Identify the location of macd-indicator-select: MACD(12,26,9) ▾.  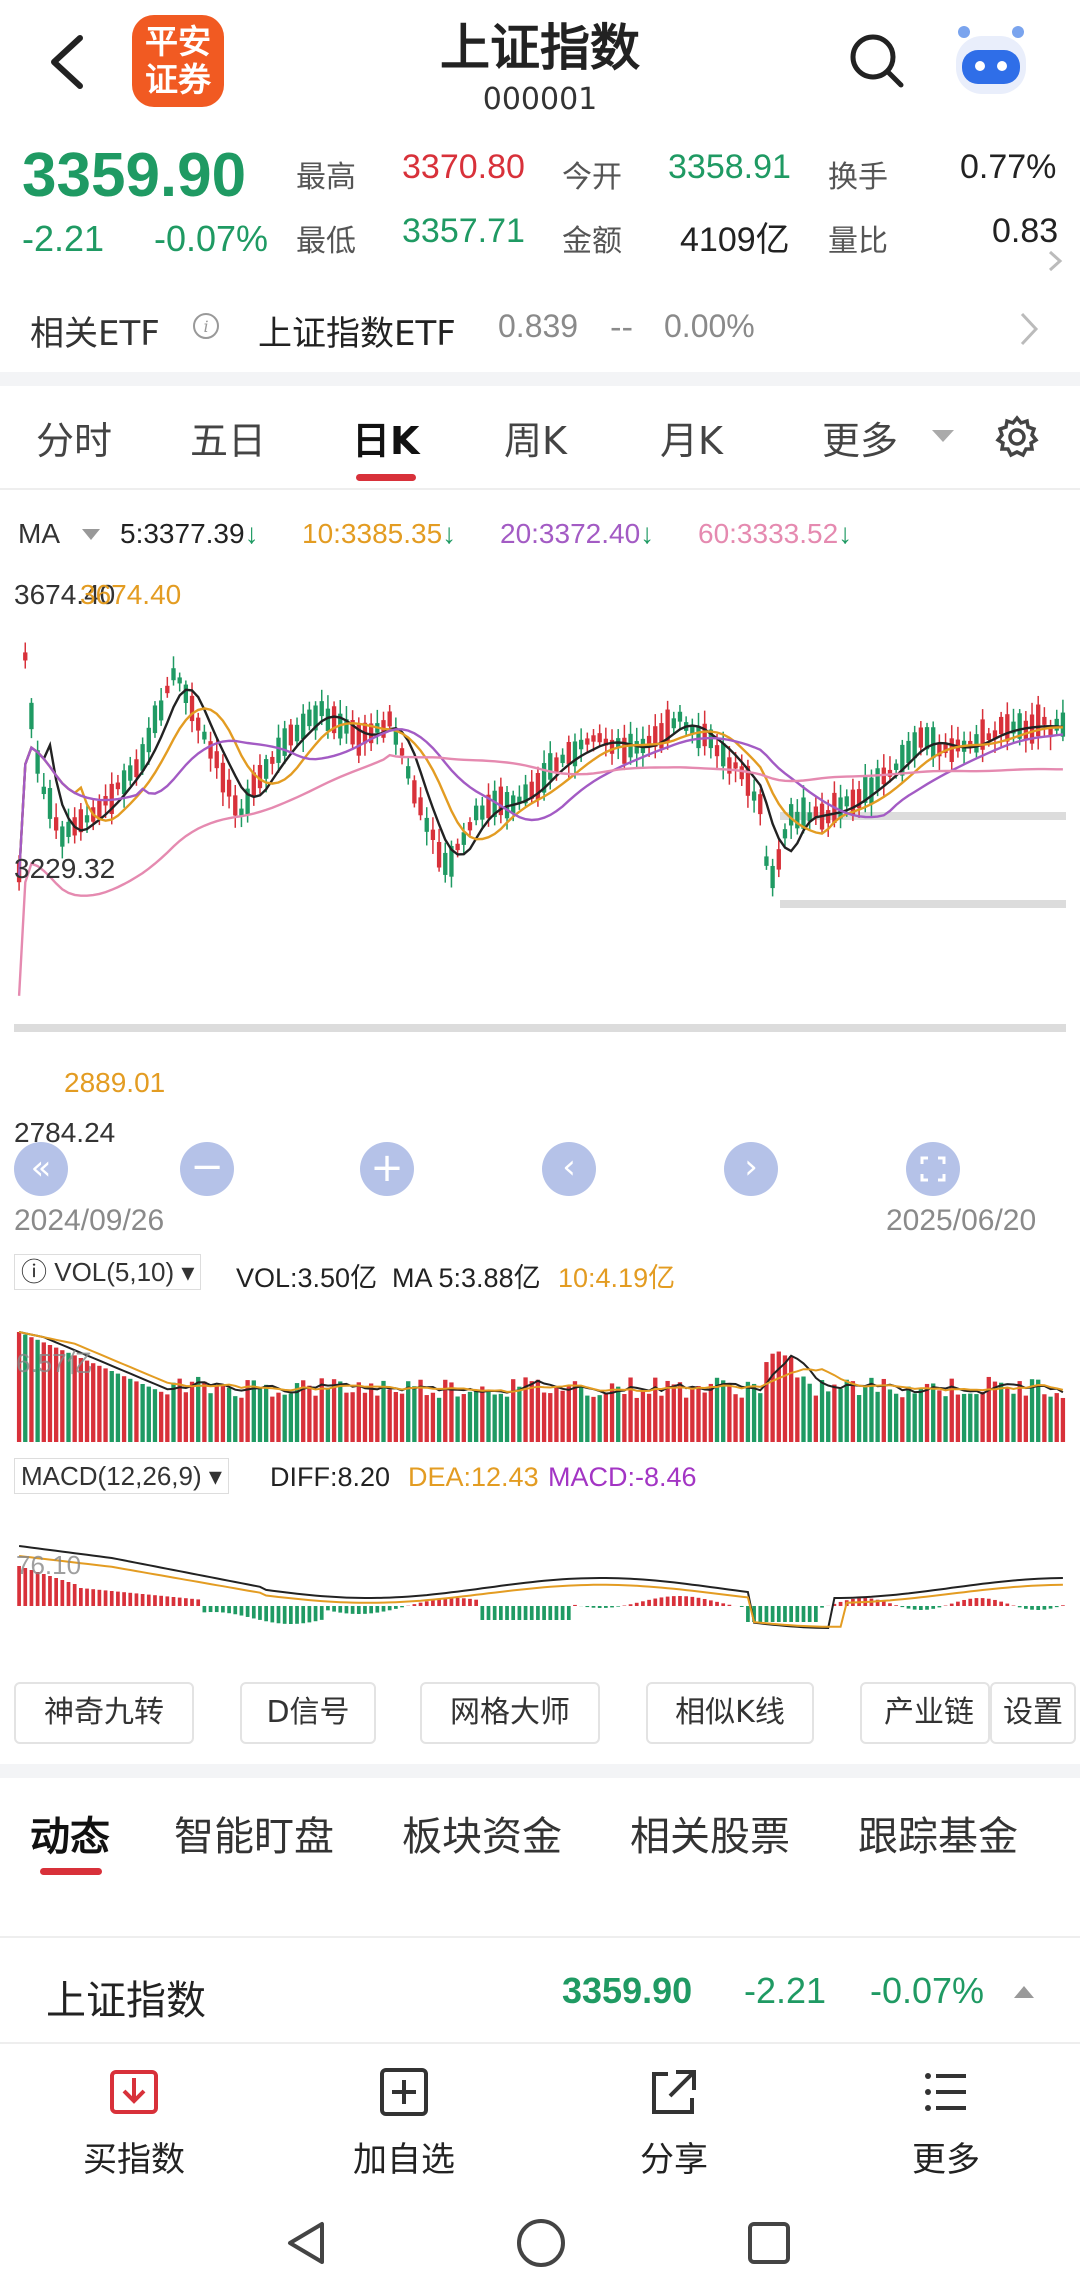
(121, 1476).